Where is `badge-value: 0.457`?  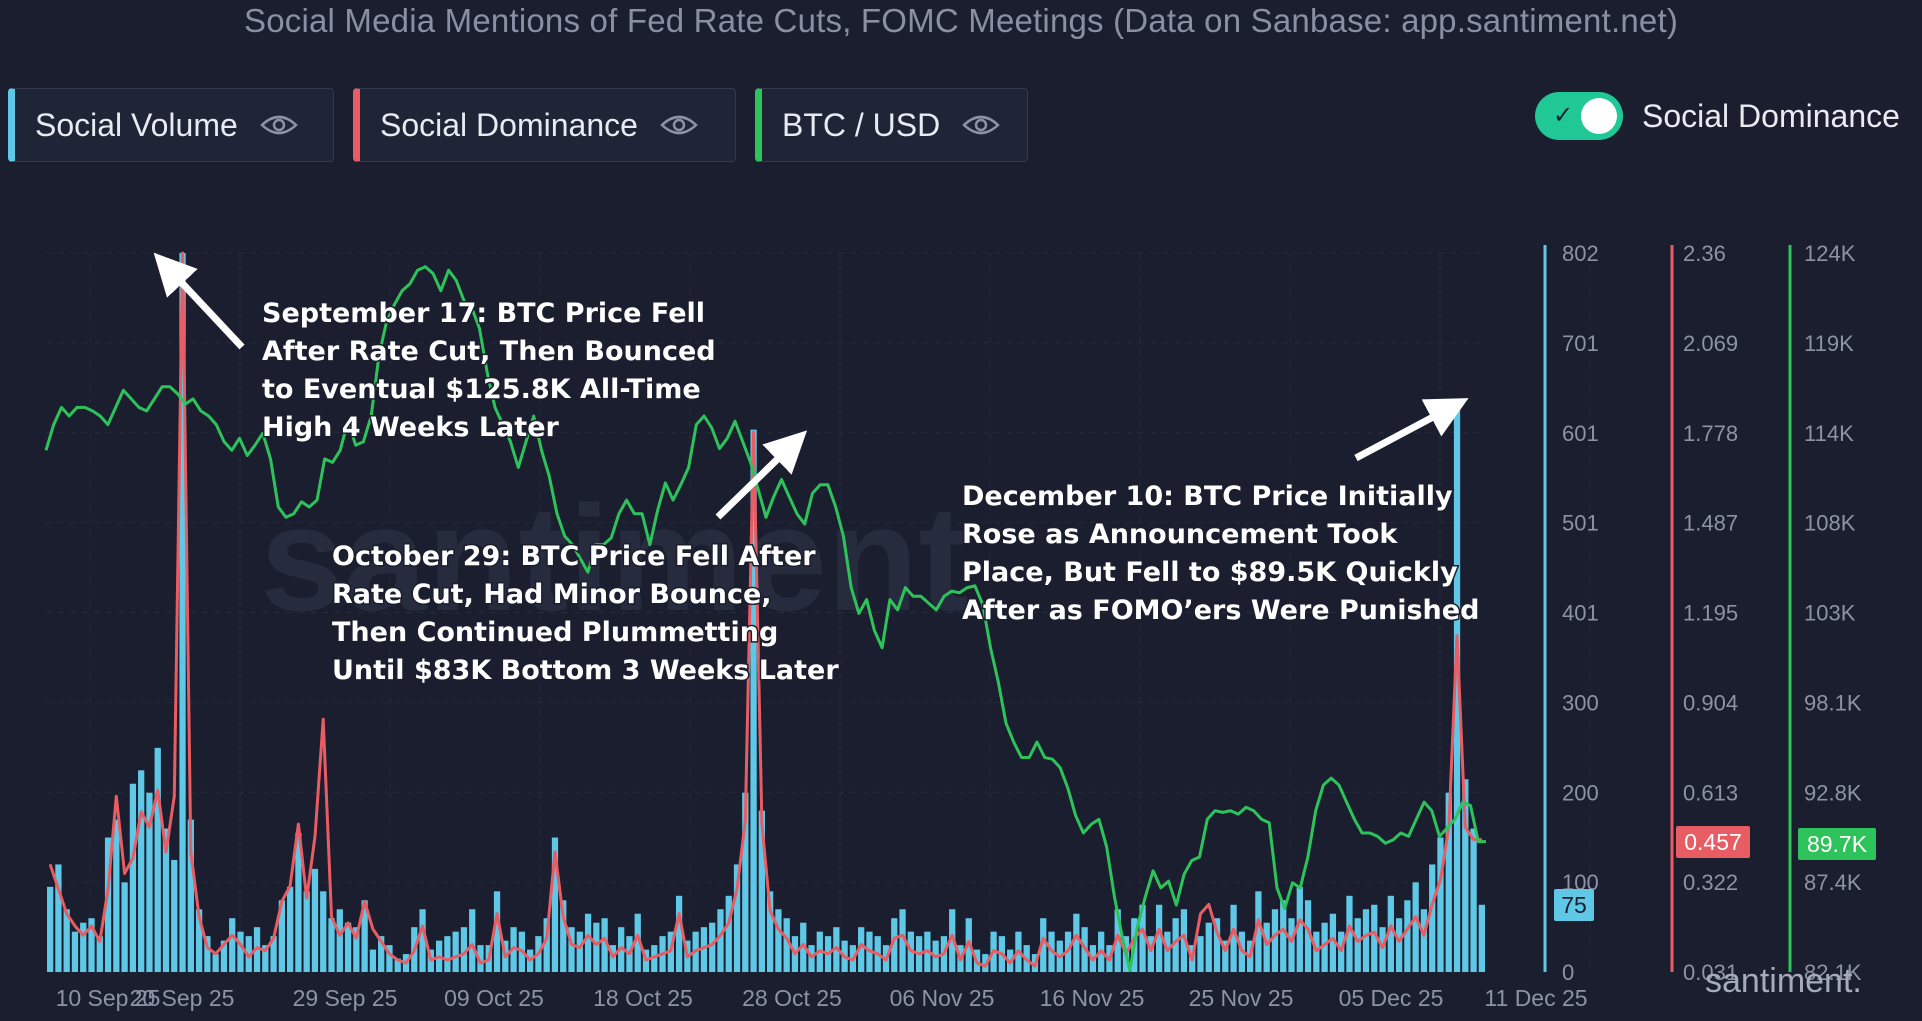
badge-value: 0.457 is located at coordinates (1713, 842).